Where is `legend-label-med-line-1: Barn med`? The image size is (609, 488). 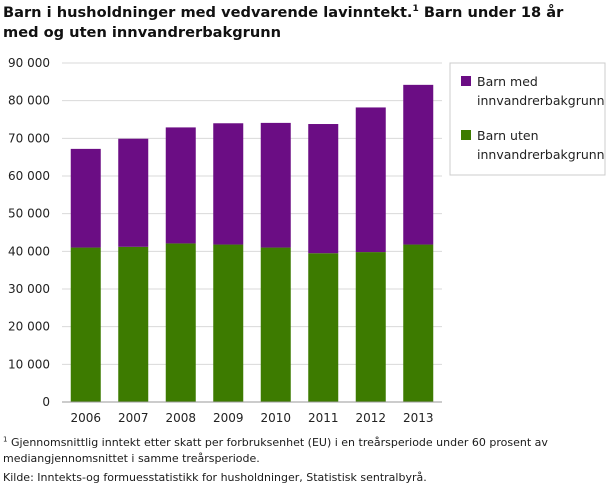
legend-label-med-line-1: Barn med is located at coordinates (507, 81).